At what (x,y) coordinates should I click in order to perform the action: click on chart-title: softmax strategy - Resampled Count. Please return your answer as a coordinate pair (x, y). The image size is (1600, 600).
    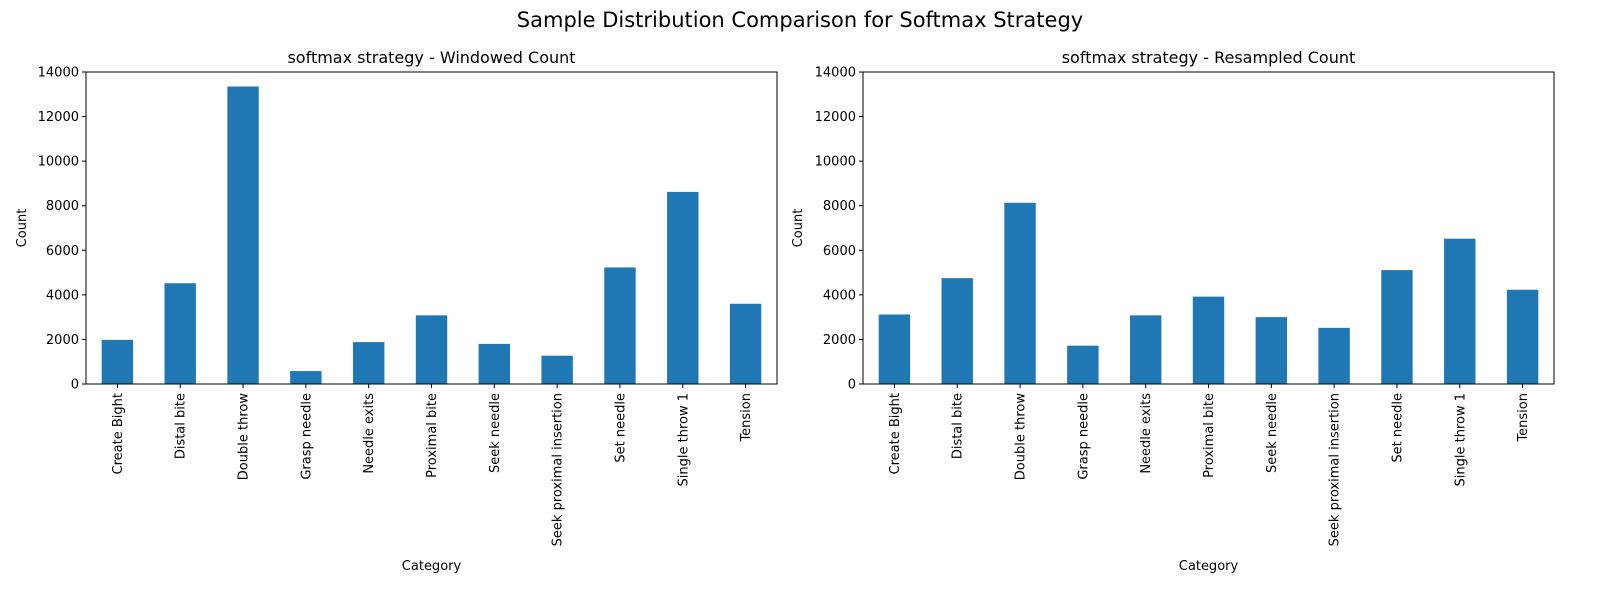
    Looking at the image, I should click on (1209, 57).